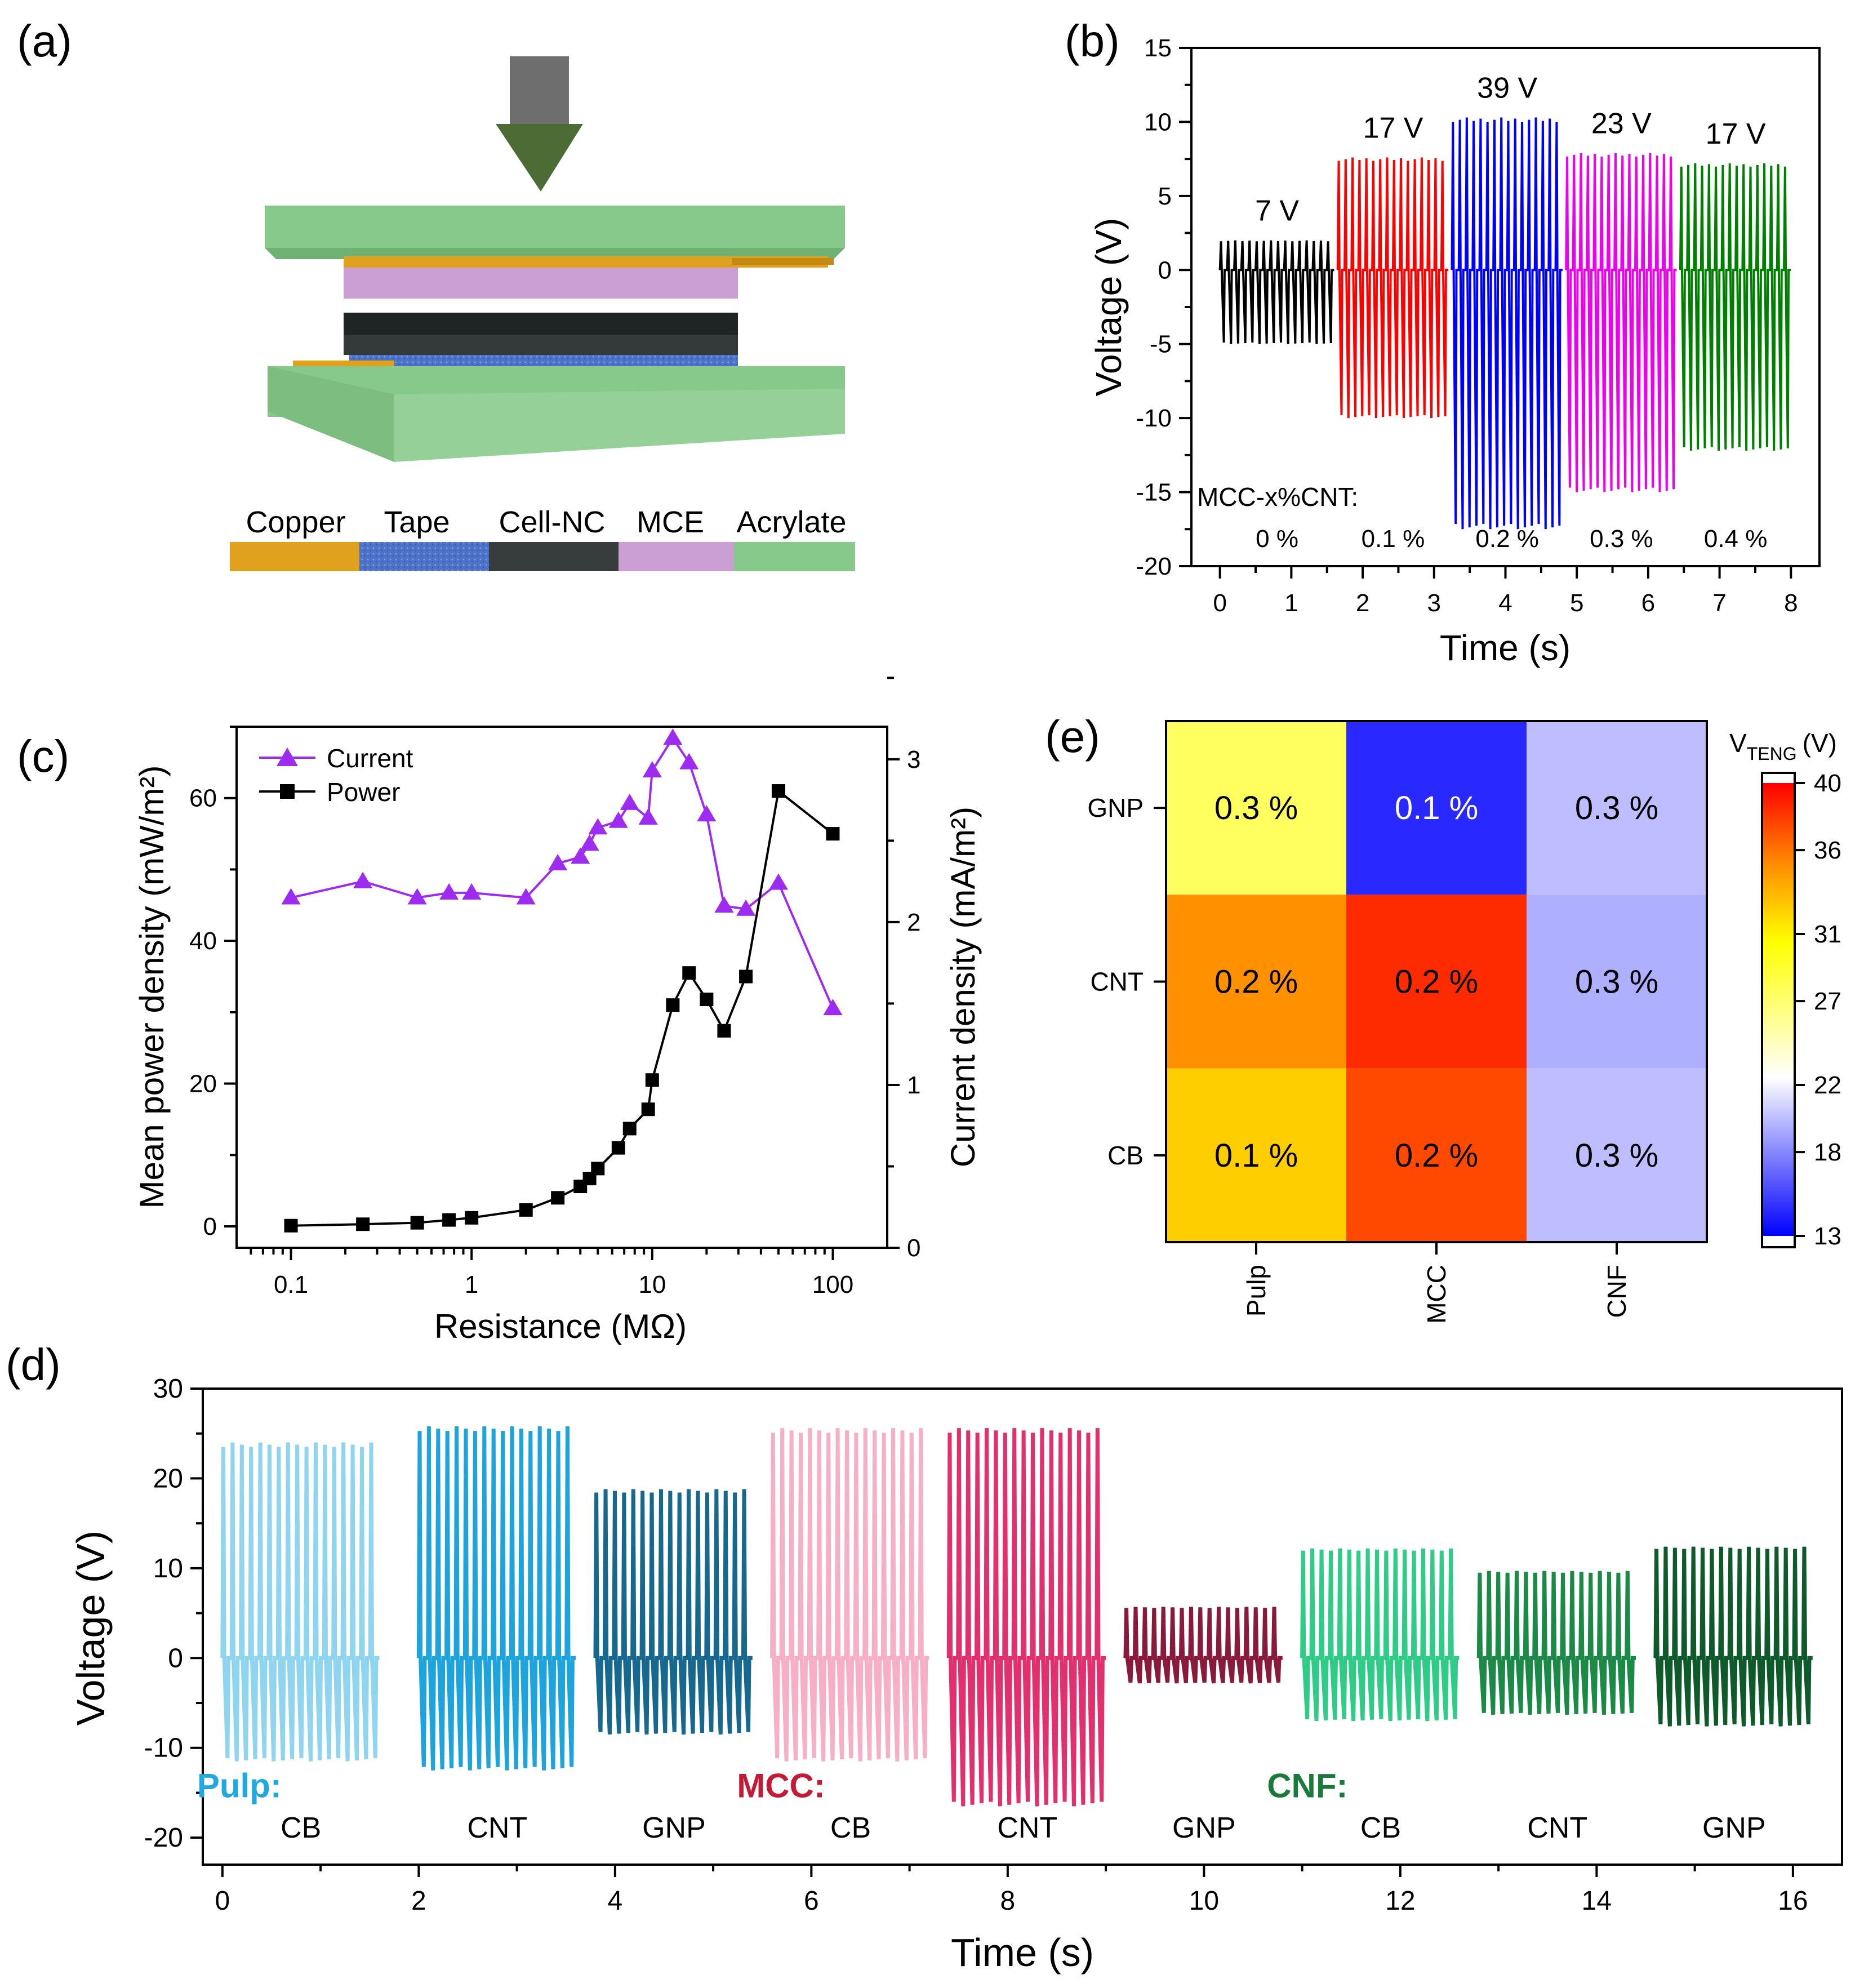  What do you see at coordinates (1022, 1952) in the screenshot?
I see `panel-d-x-axis-title: Time (s)` at bounding box center [1022, 1952].